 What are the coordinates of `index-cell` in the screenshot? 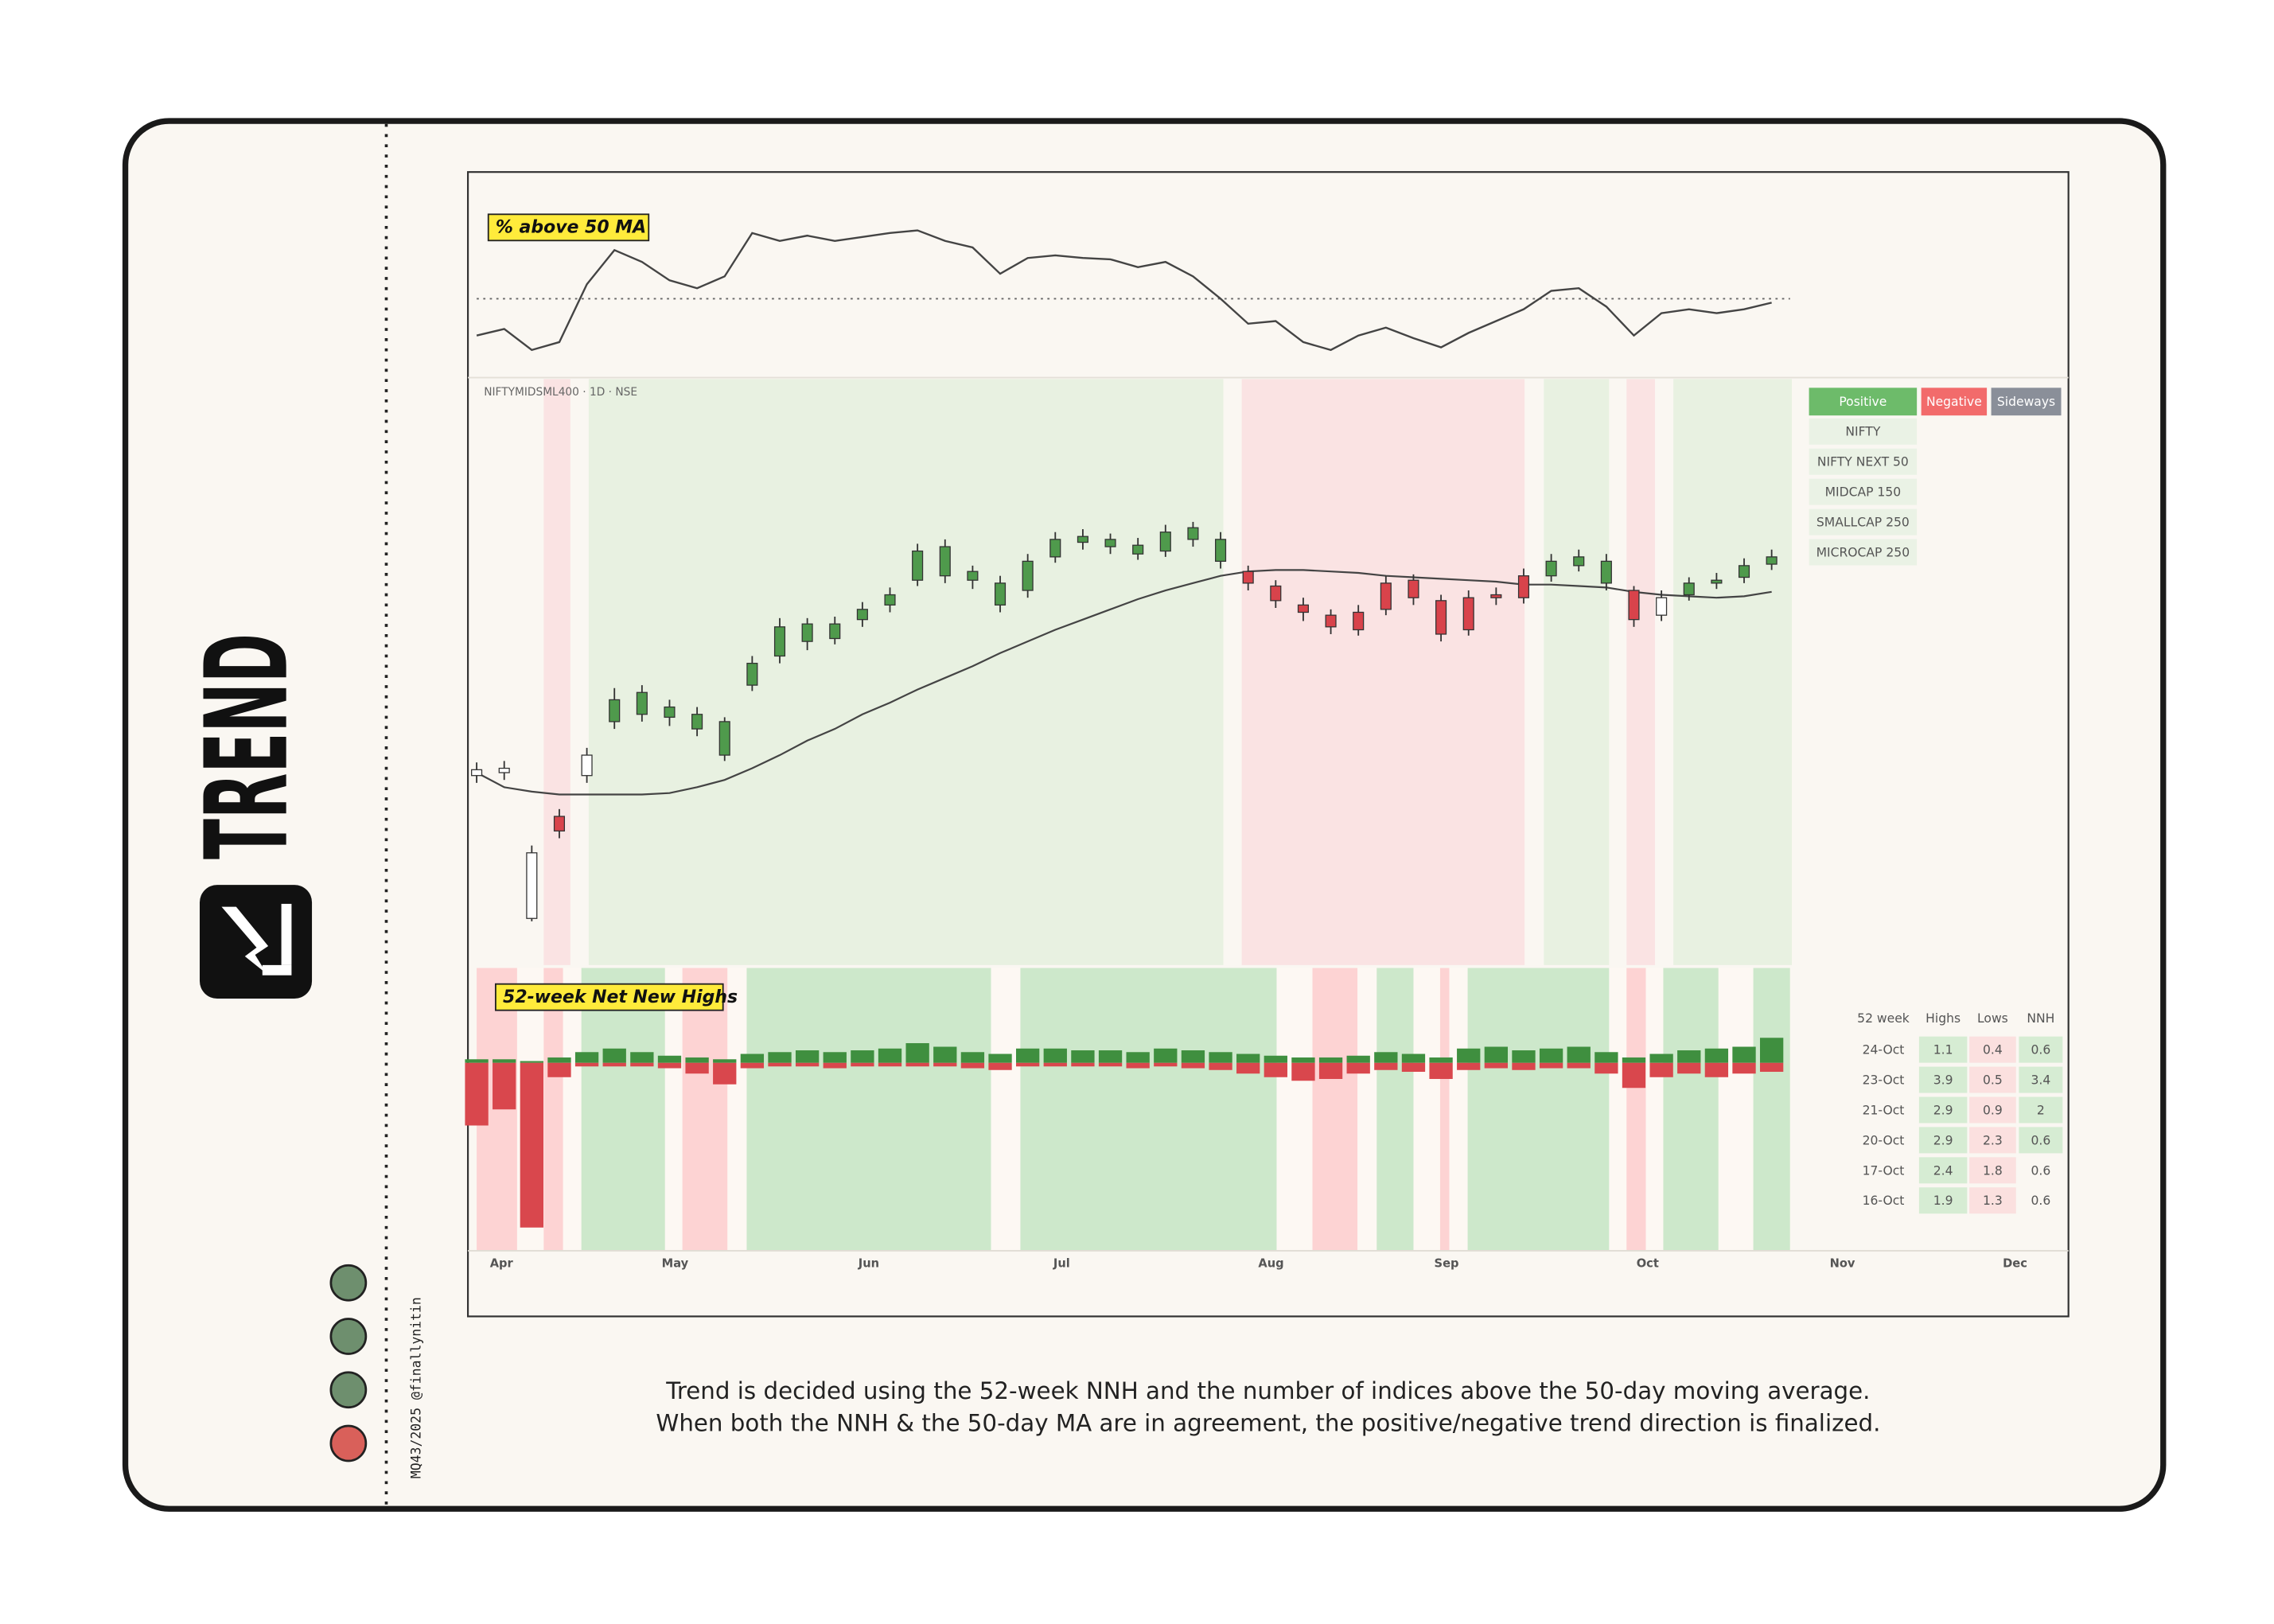 It's located at (1864, 431).